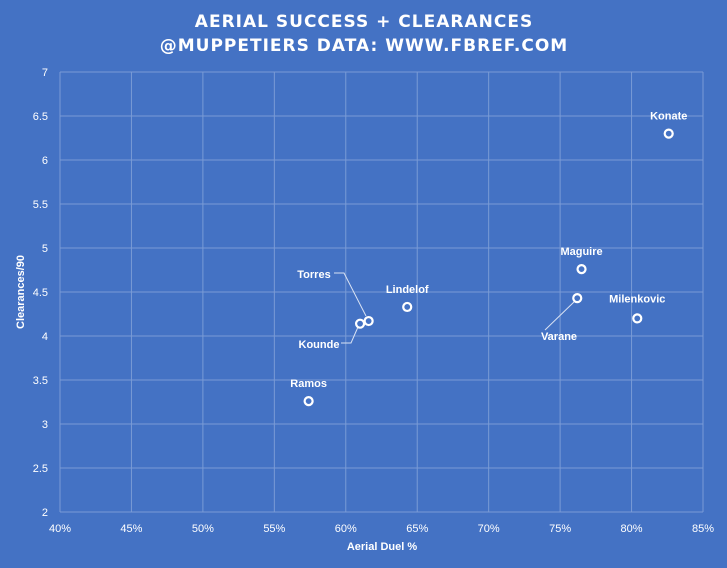 The width and height of the screenshot is (727, 568). What do you see at coordinates (637, 299) in the screenshot?
I see `data-label: Milenkovic` at bounding box center [637, 299].